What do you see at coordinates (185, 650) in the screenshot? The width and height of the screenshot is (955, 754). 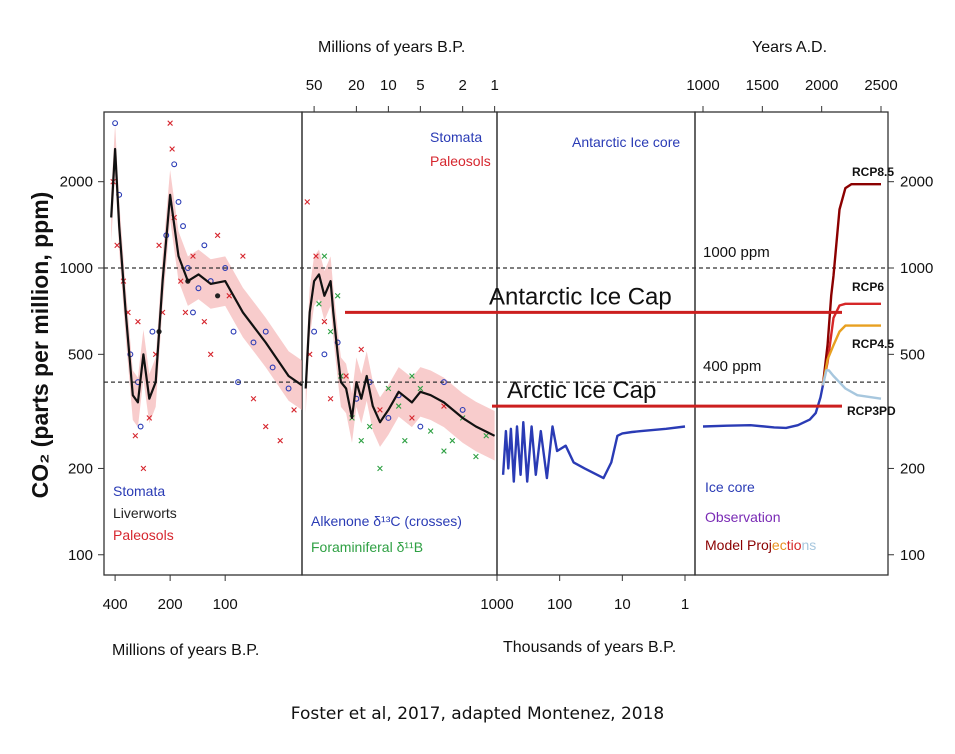 I see `p1-x-axis-title: Millions of years B.P.` at bounding box center [185, 650].